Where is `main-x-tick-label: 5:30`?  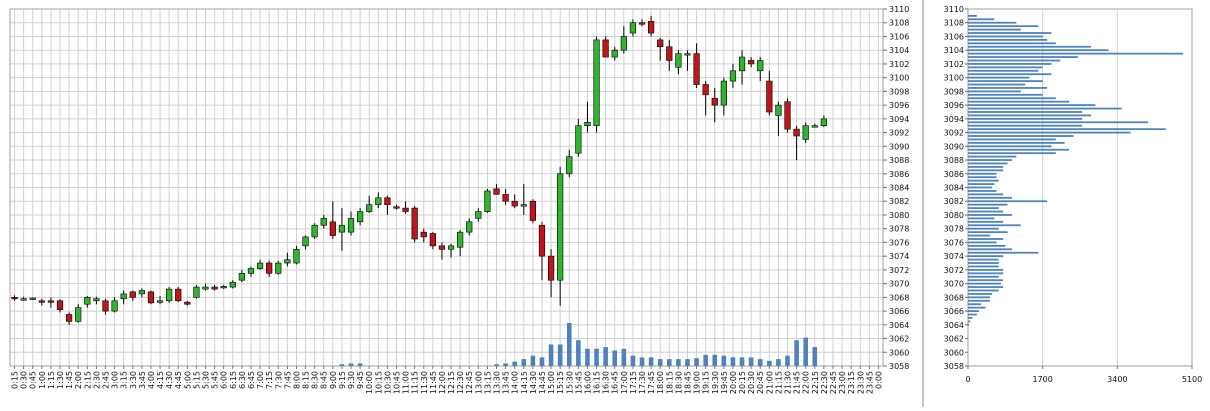
main-x-tick-label: 5:30 is located at coordinates (206, 380).